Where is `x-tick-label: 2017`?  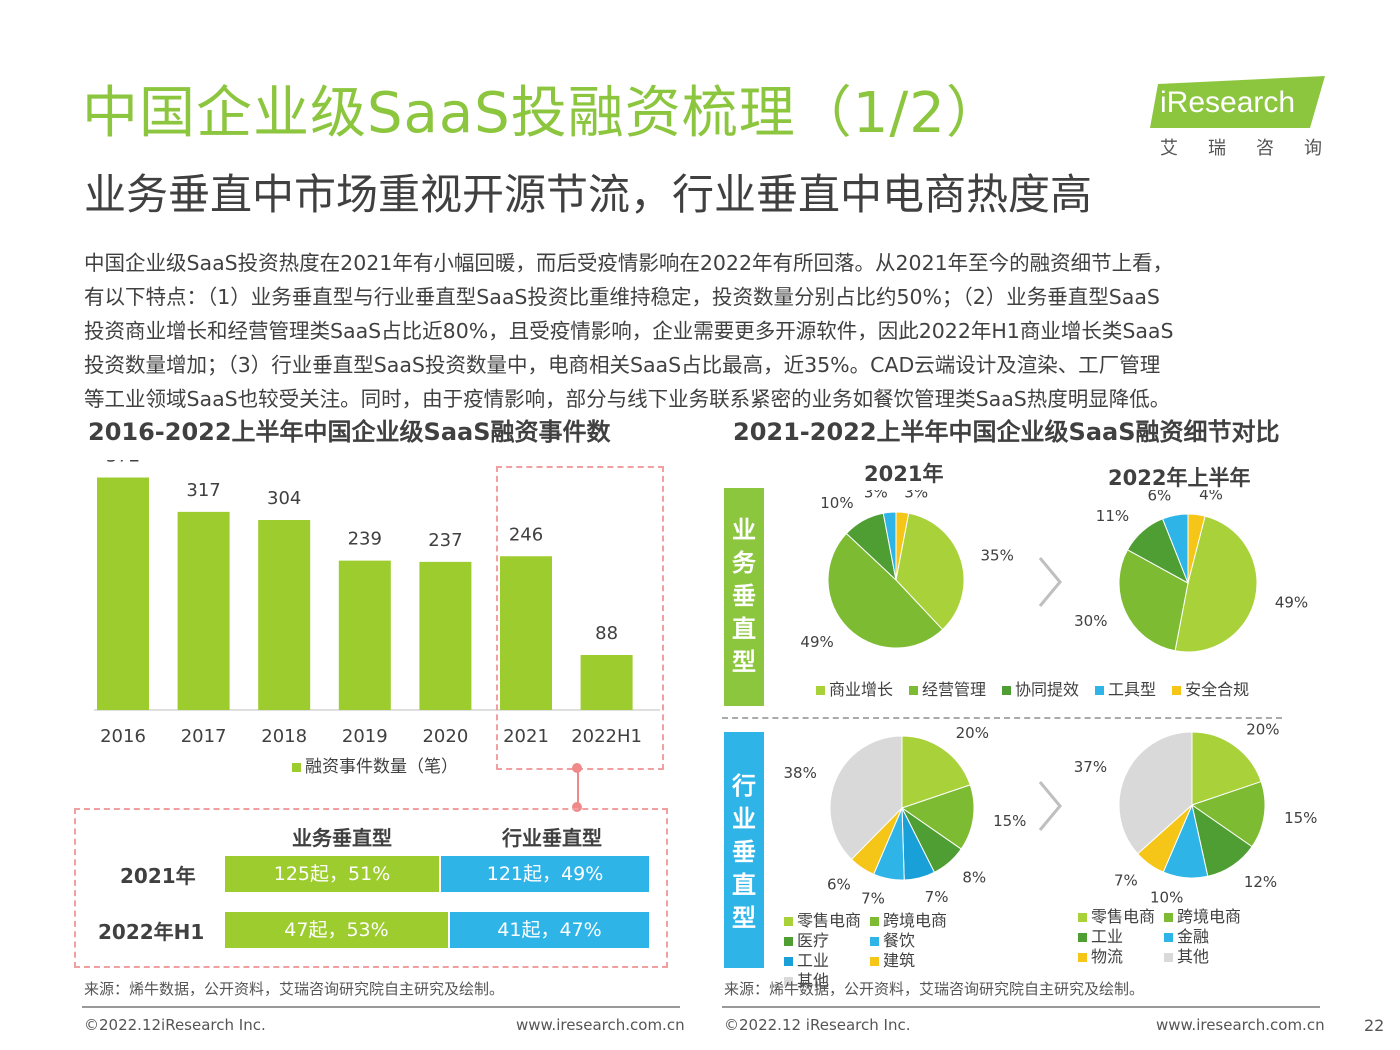
x-tick-label: 2017 is located at coordinates (204, 736).